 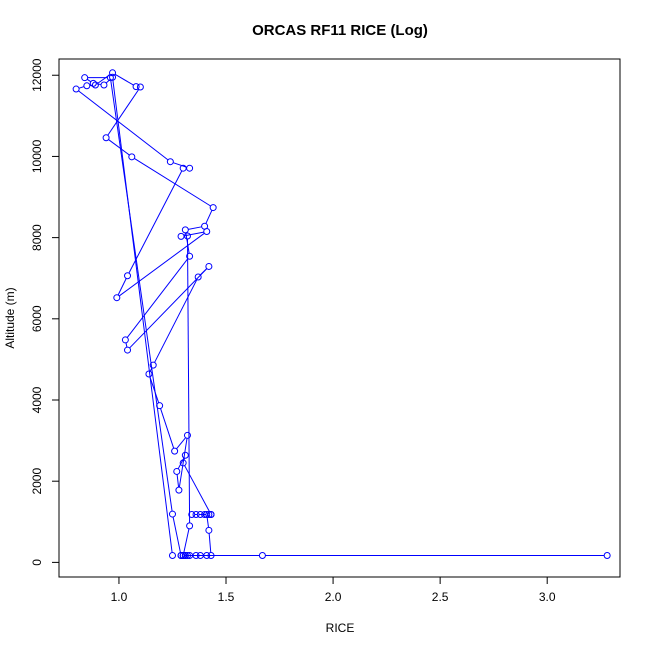 I want to click on y-axis-label: Altitude (m), so click(x=10, y=317).